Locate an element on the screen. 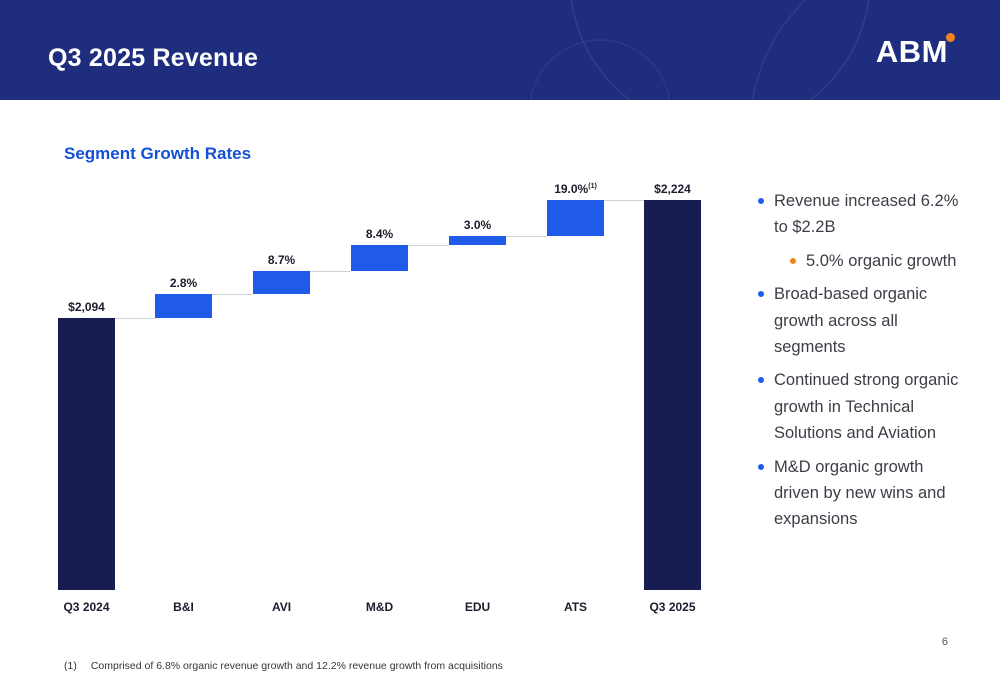 This screenshot has width=1000, height=685. chart-bar-edu is located at coordinates (477, 240).